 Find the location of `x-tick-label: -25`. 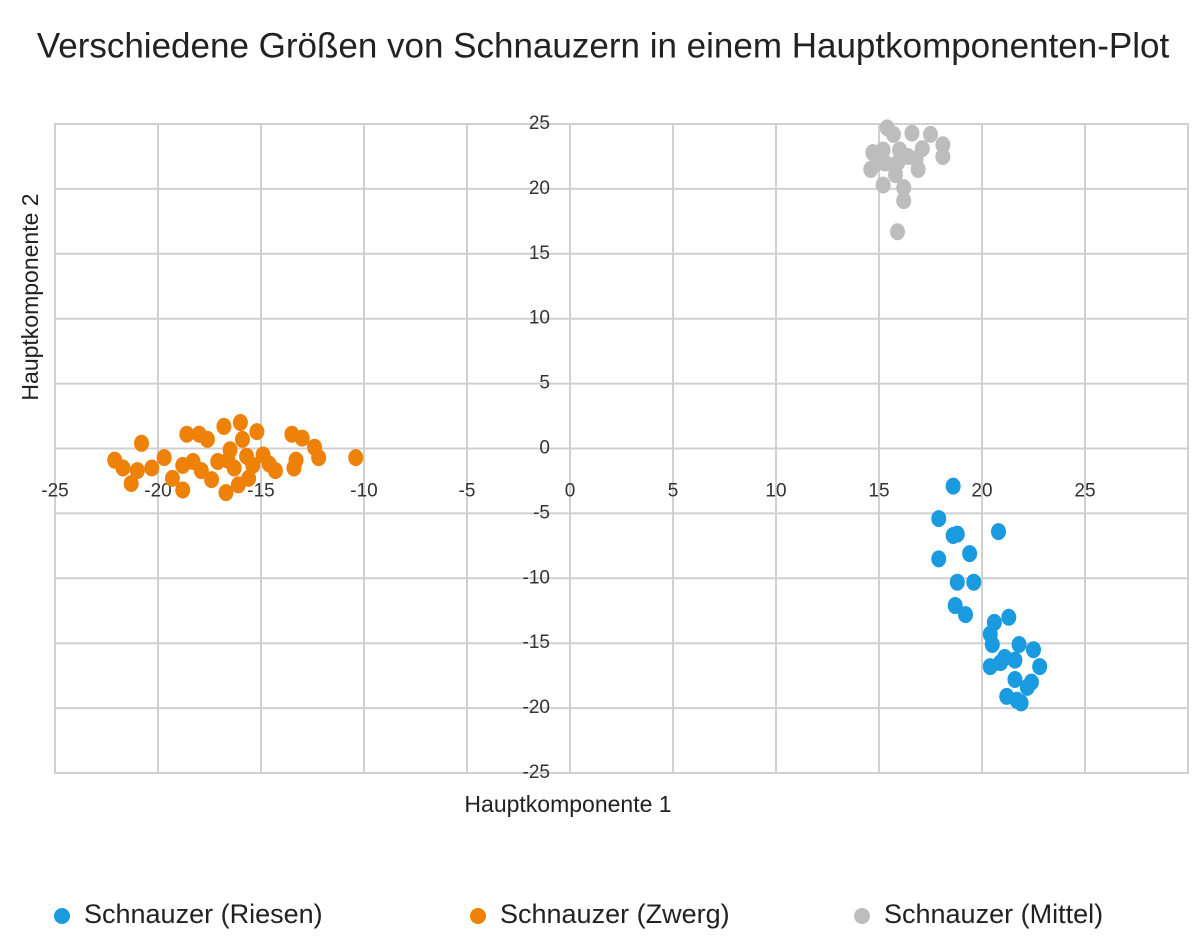

x-tick-label: -25 is located at coordinates (54, 491).